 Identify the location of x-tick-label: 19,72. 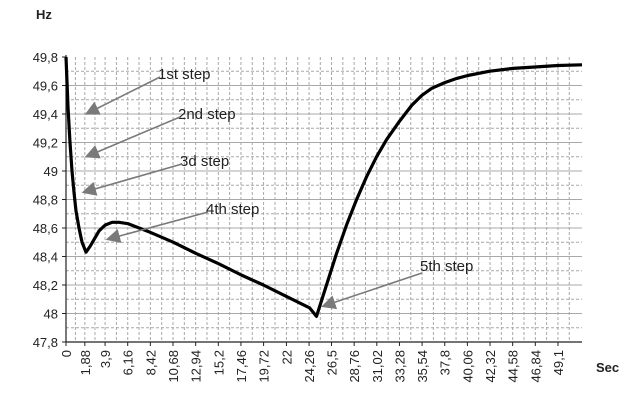
(264, 366).